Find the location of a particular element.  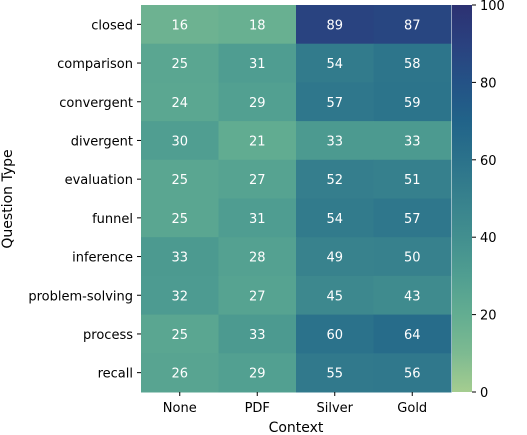

colorbar-tick-label: 60 is located at coordinates (488, 161).